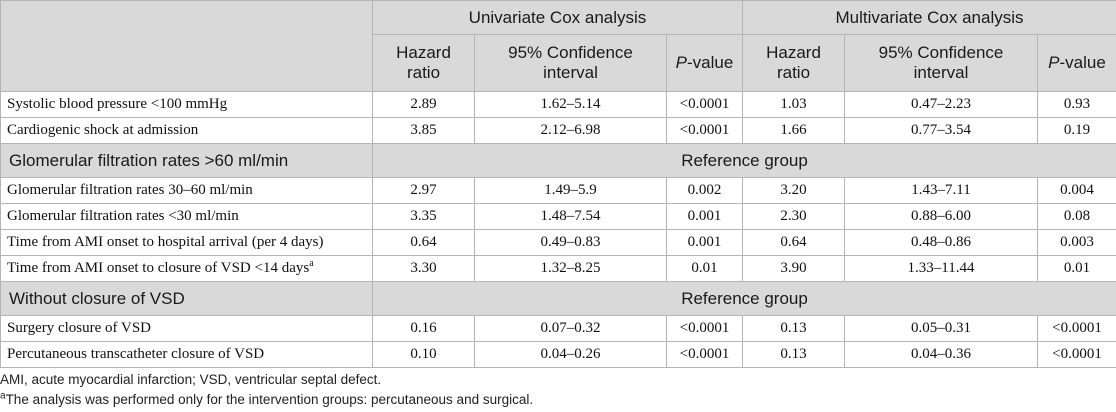  What do you see at coordinates (187, 191) in the screenshot?
I see `row-label: Glomerular filtration rates 30–60 ml/min` at bounding box center [187, 191].